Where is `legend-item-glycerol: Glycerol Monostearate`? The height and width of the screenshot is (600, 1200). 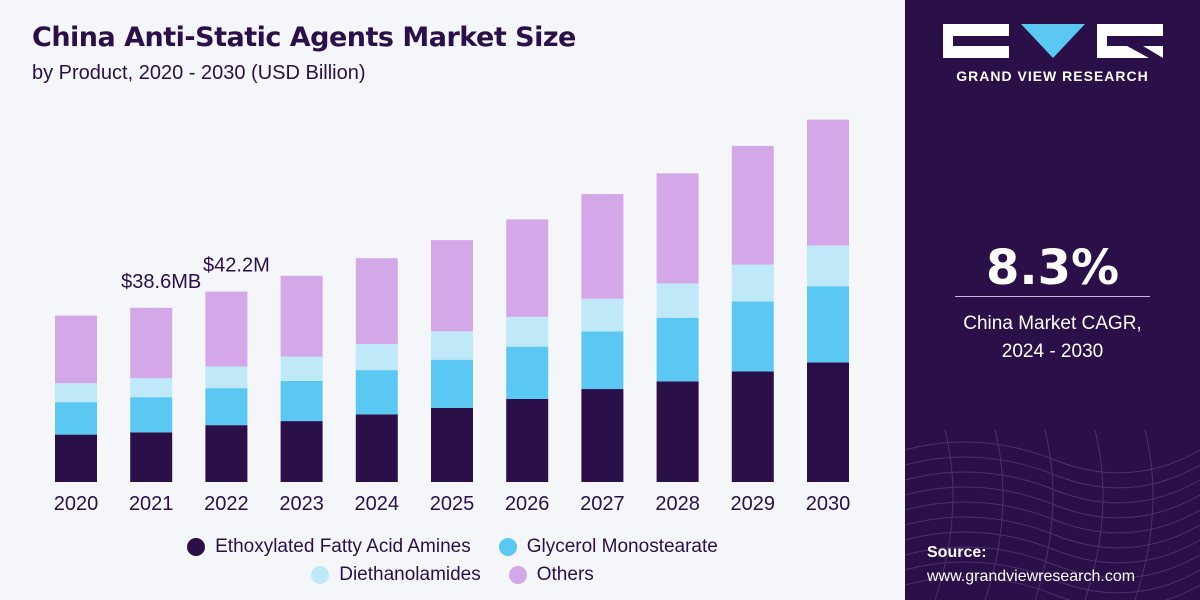 legend-item-glycerol: Glycerol Monostearate is located at coordinates (608, 547).